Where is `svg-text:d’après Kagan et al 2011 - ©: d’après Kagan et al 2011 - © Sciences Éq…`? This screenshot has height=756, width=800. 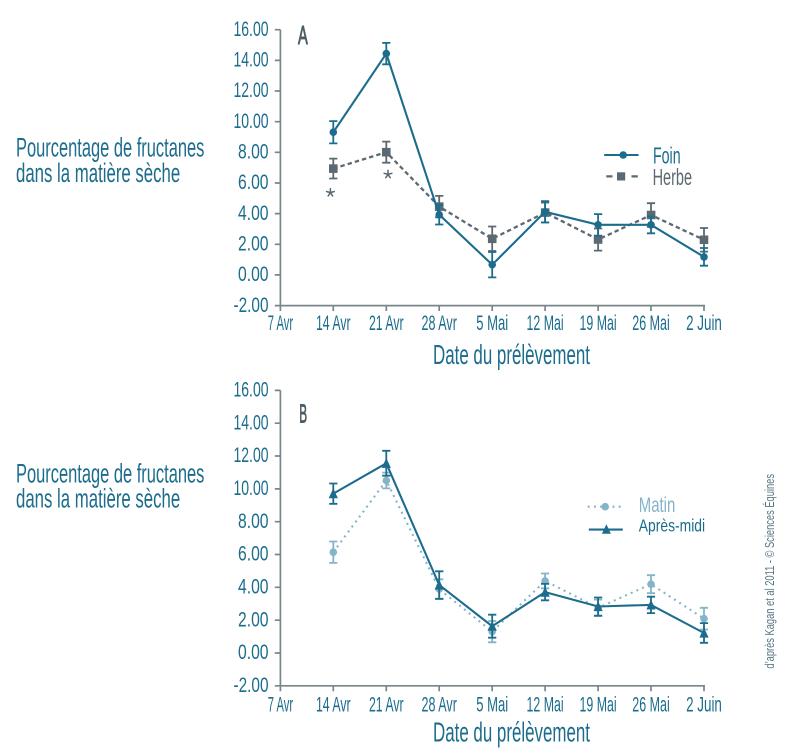 svg-text:d’après Kagan et al 2011 - ©: d’après Kagan et al 2011 - © Sciences Éq… is located at coordinates (769, 571).